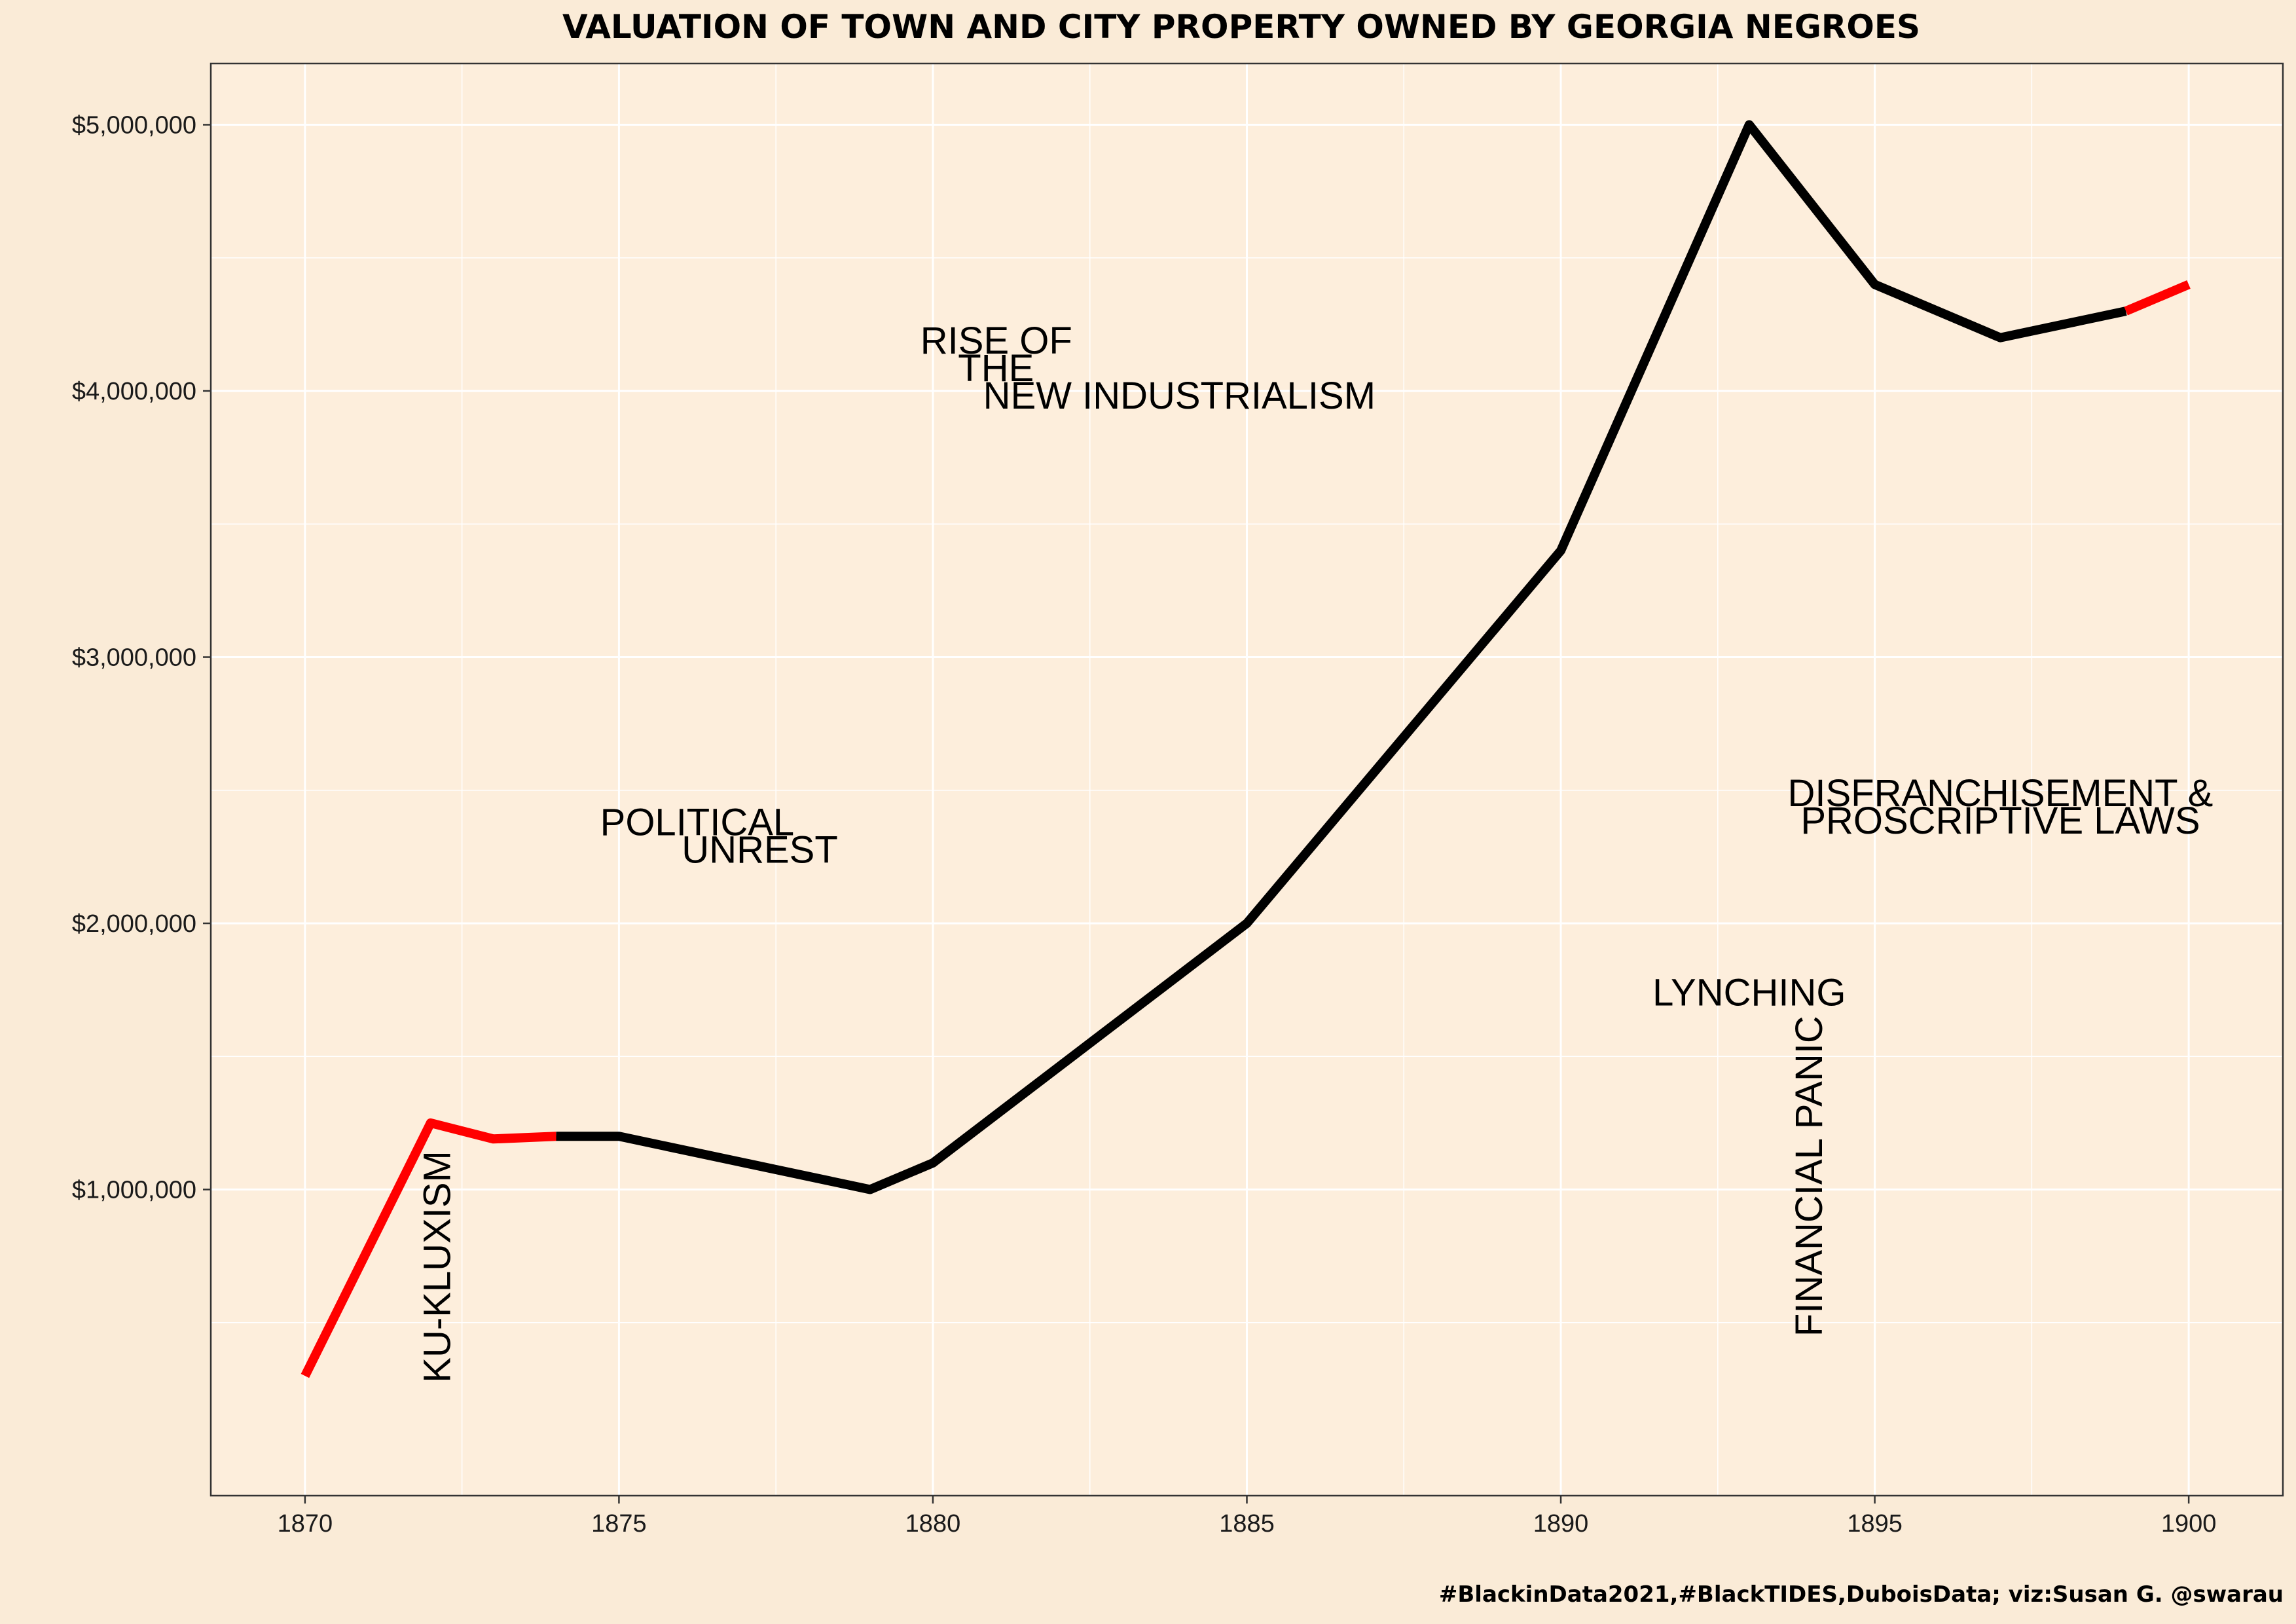  I want to click on annotation-ku-kluxism: KU-KLUXISM, so click(437, 1267).